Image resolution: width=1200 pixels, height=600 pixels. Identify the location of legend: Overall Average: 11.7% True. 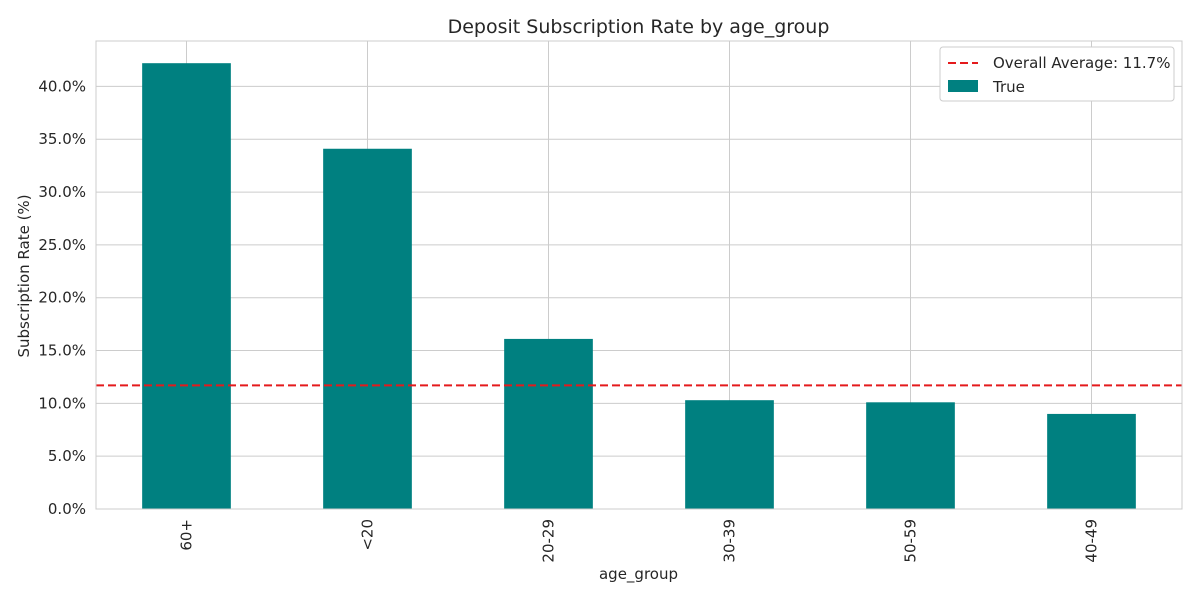
(1057, 74).